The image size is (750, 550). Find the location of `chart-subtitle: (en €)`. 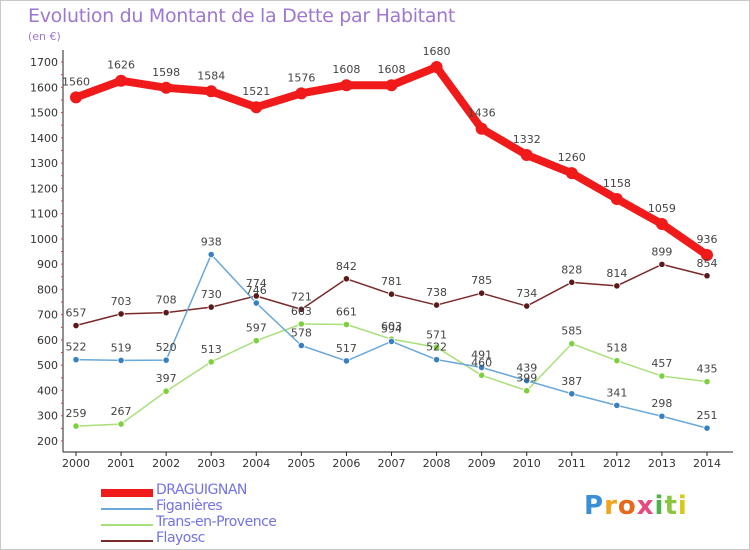

chart-subtitle: (en €) is located at coordinates (44, 36).